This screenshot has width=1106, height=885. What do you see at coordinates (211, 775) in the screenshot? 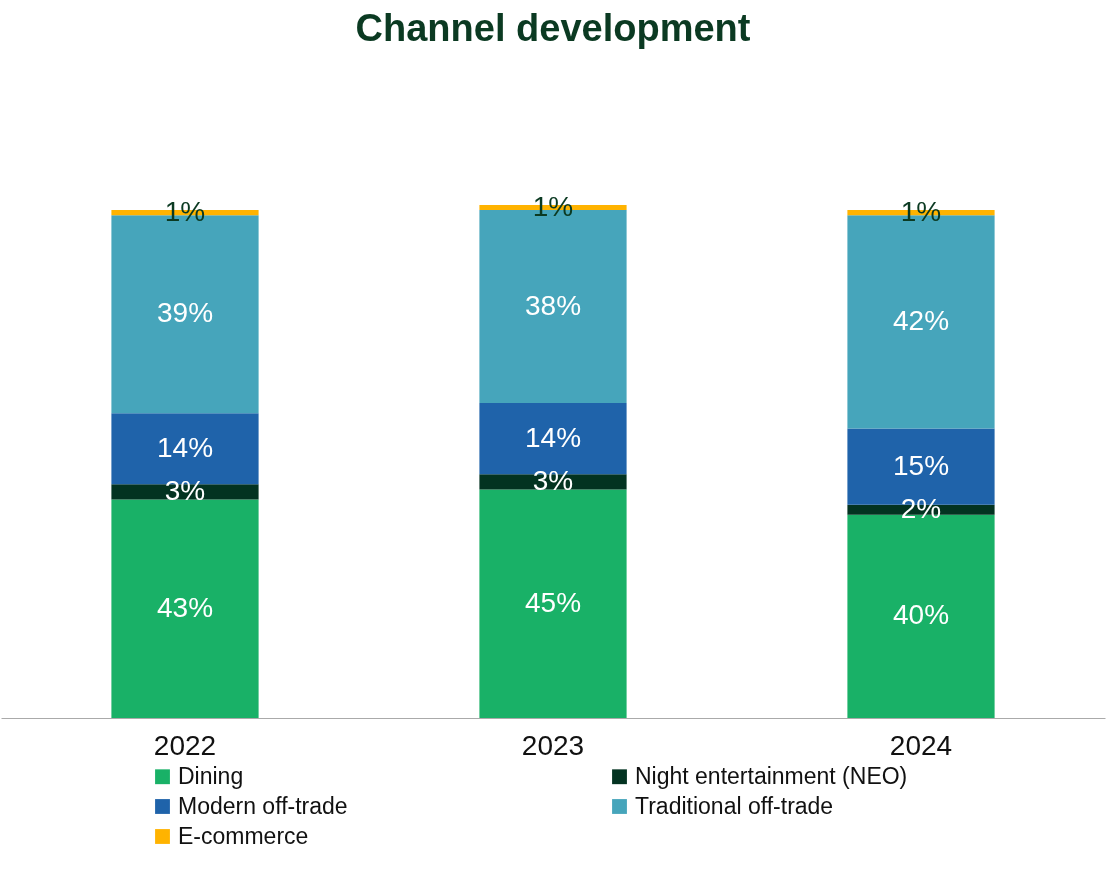
I see `legend-label: Dining` at bounding box center [211, 775].